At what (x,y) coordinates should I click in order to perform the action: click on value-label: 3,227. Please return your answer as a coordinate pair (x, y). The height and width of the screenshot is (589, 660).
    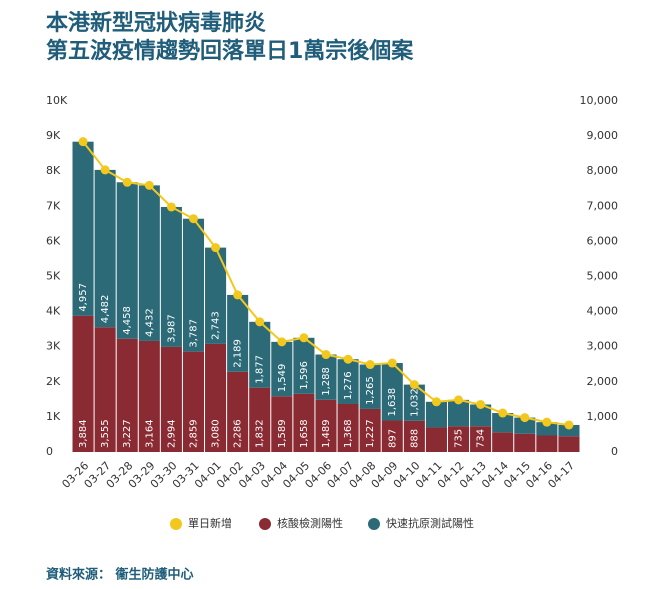
    Looking at the image, I should click on (127, 433).